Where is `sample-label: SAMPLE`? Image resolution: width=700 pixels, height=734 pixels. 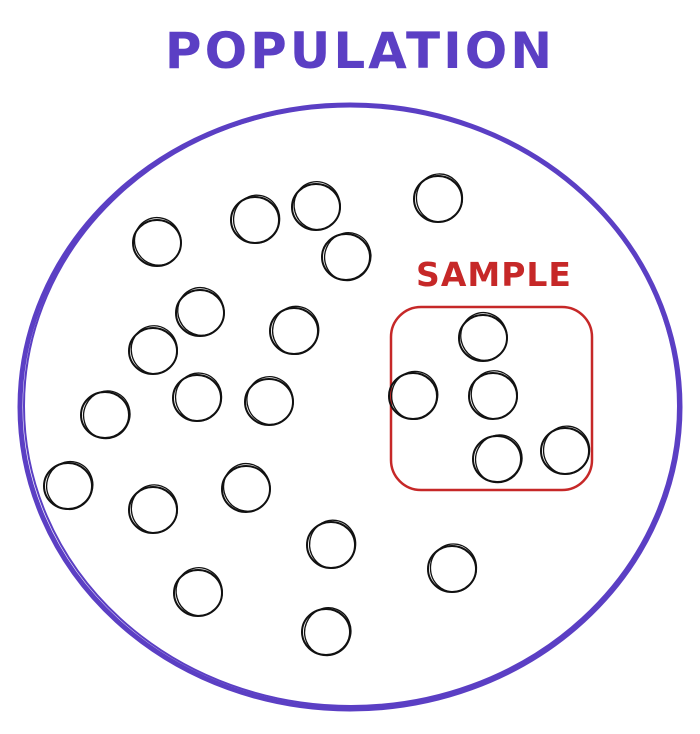
sample-label: SAMPLE is located at coordinates (494, 274).